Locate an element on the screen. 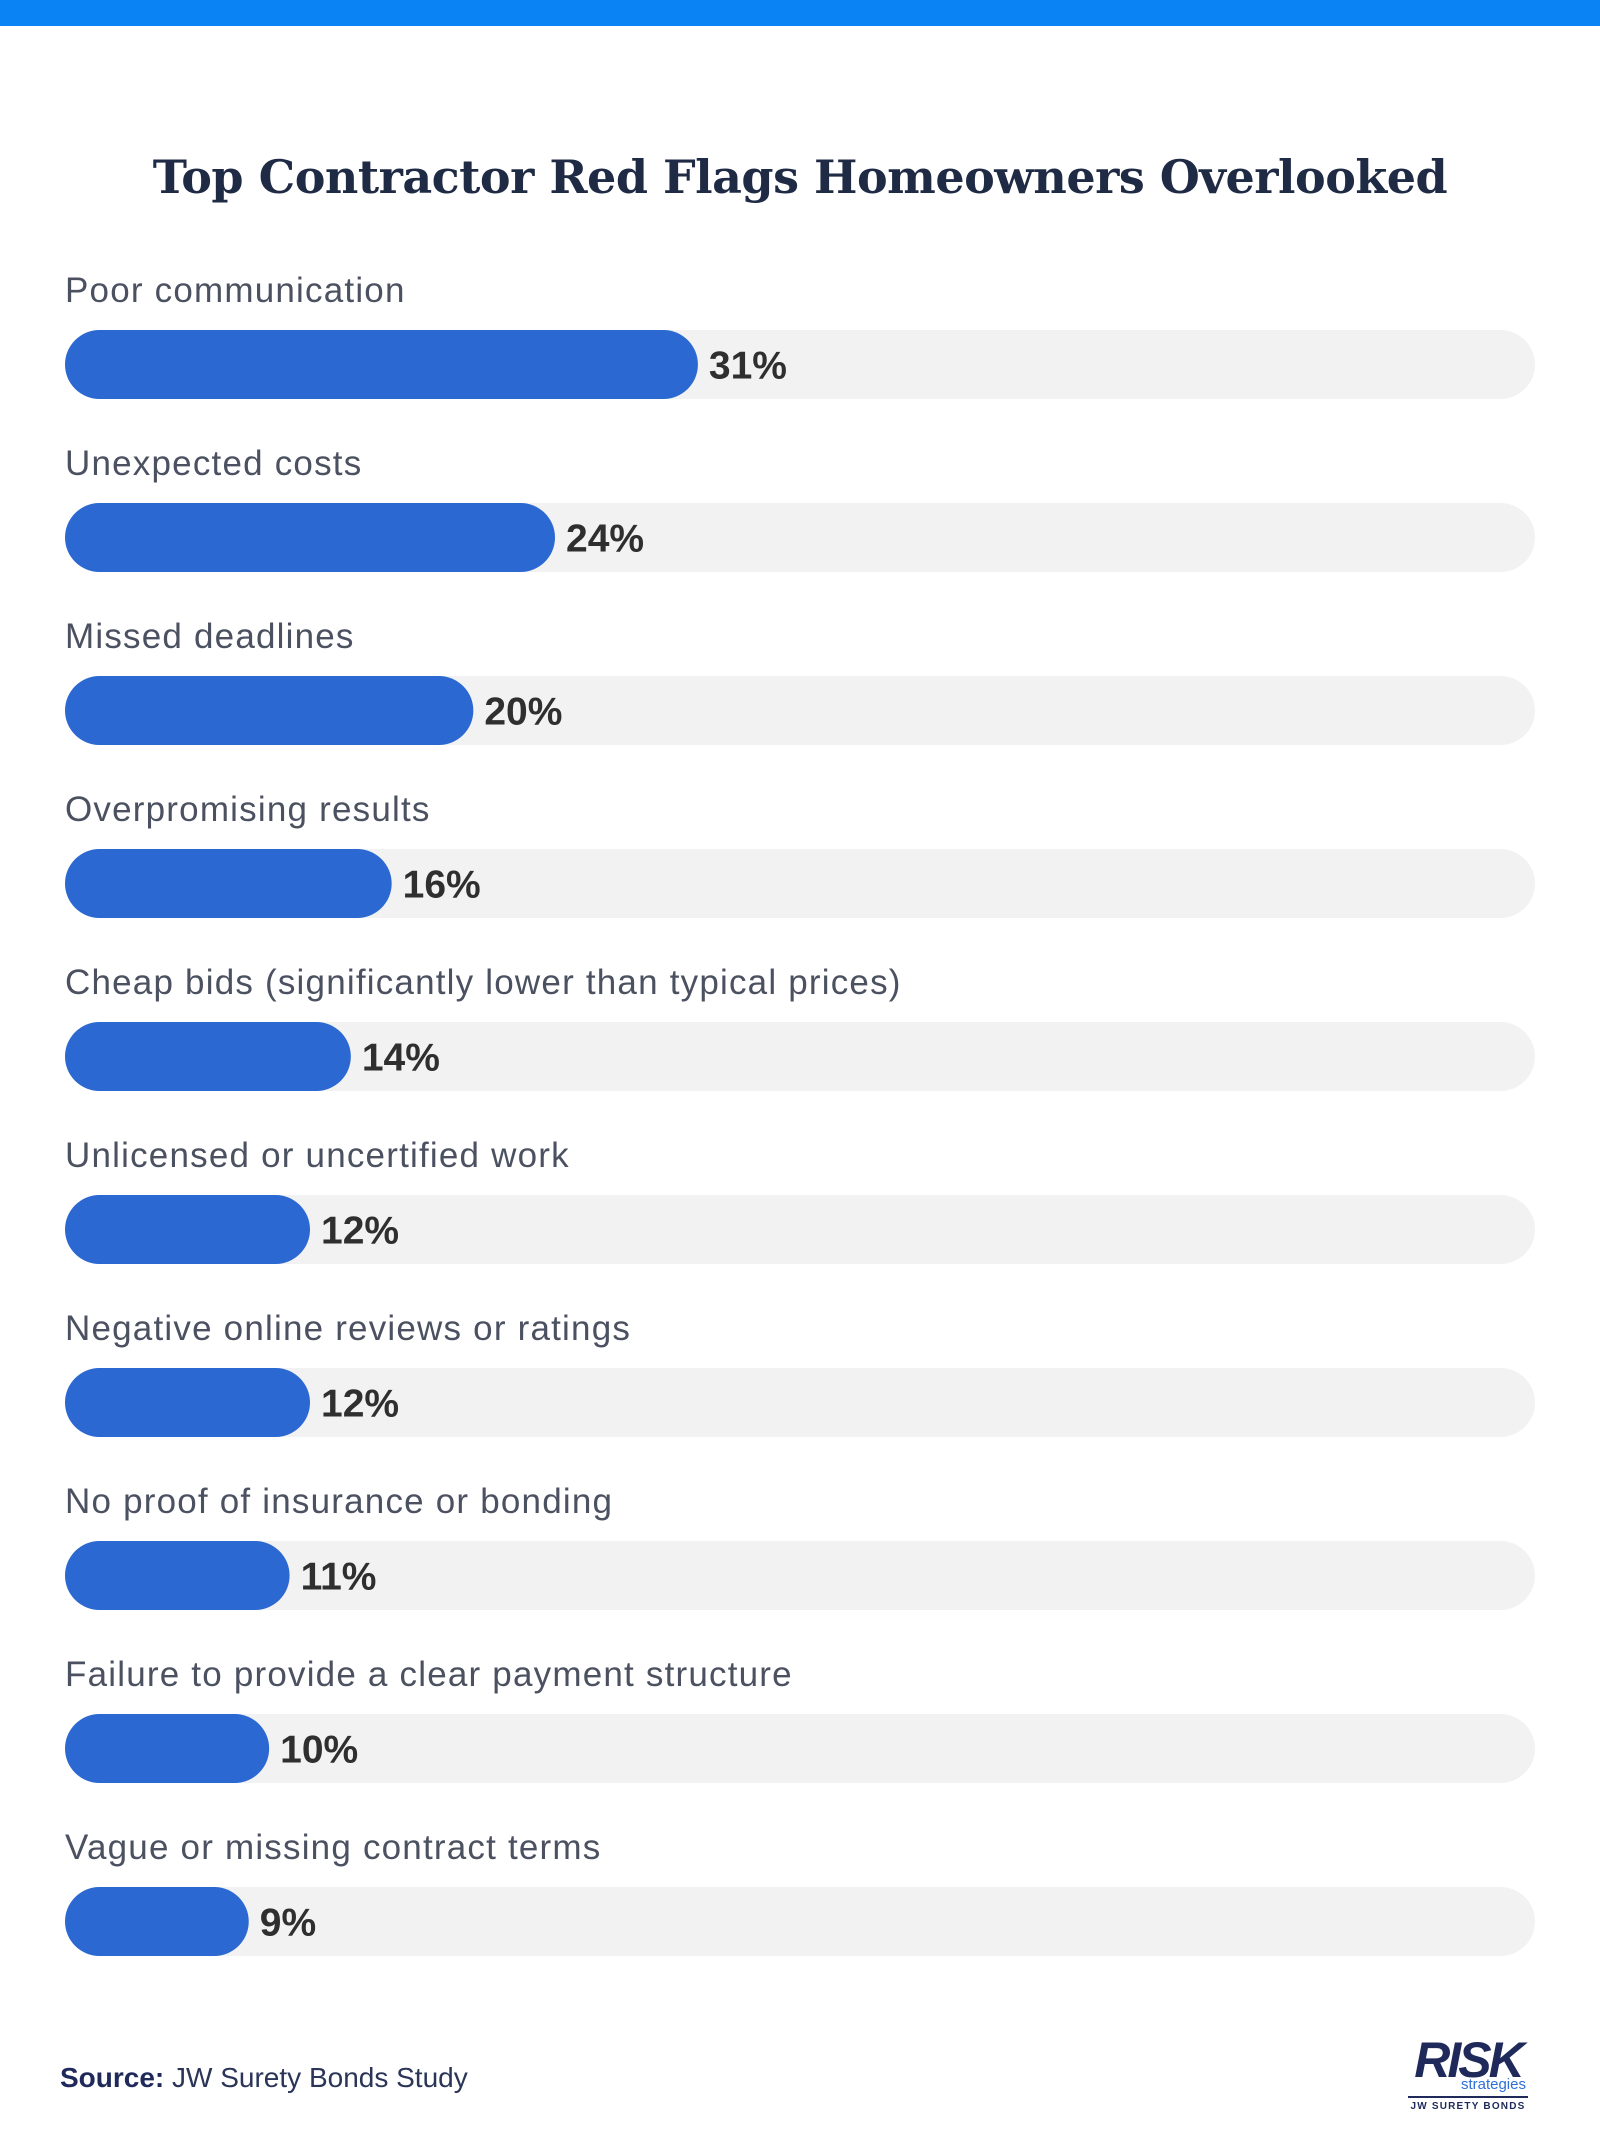 The image size is (1600, 2138). source-note: Source: JW Surety Bonds Study is located at coordinates (264, 2078).